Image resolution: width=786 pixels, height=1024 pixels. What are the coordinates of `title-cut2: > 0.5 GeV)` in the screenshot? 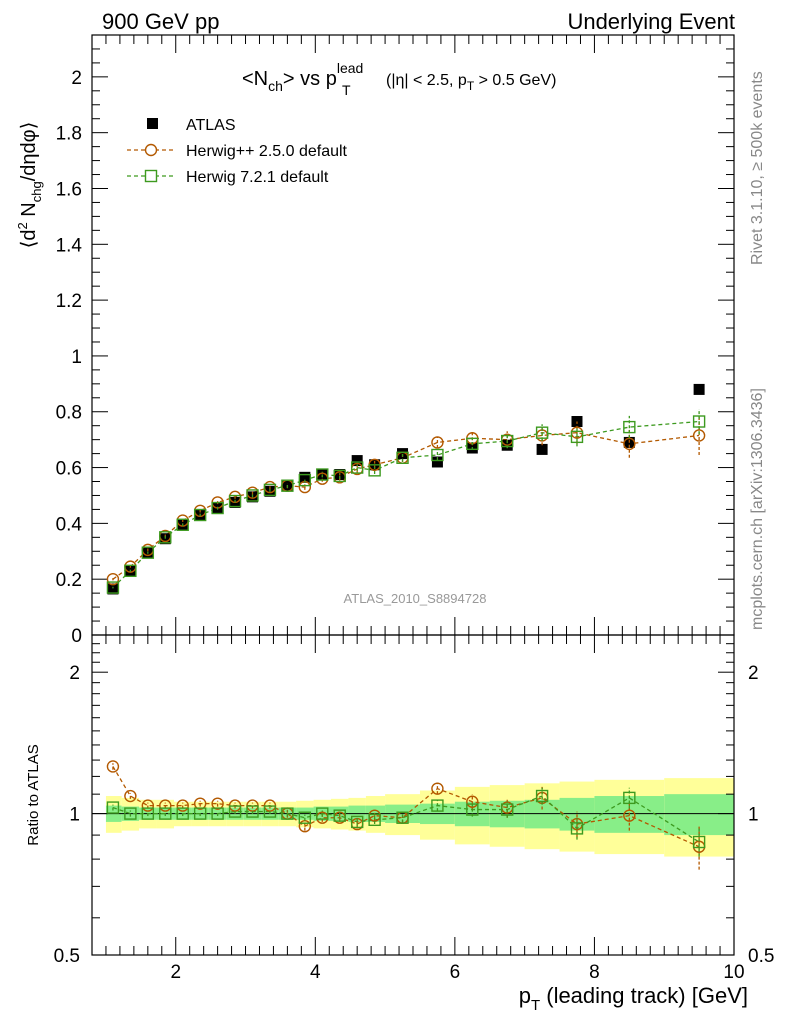 It's located at (515, 80).